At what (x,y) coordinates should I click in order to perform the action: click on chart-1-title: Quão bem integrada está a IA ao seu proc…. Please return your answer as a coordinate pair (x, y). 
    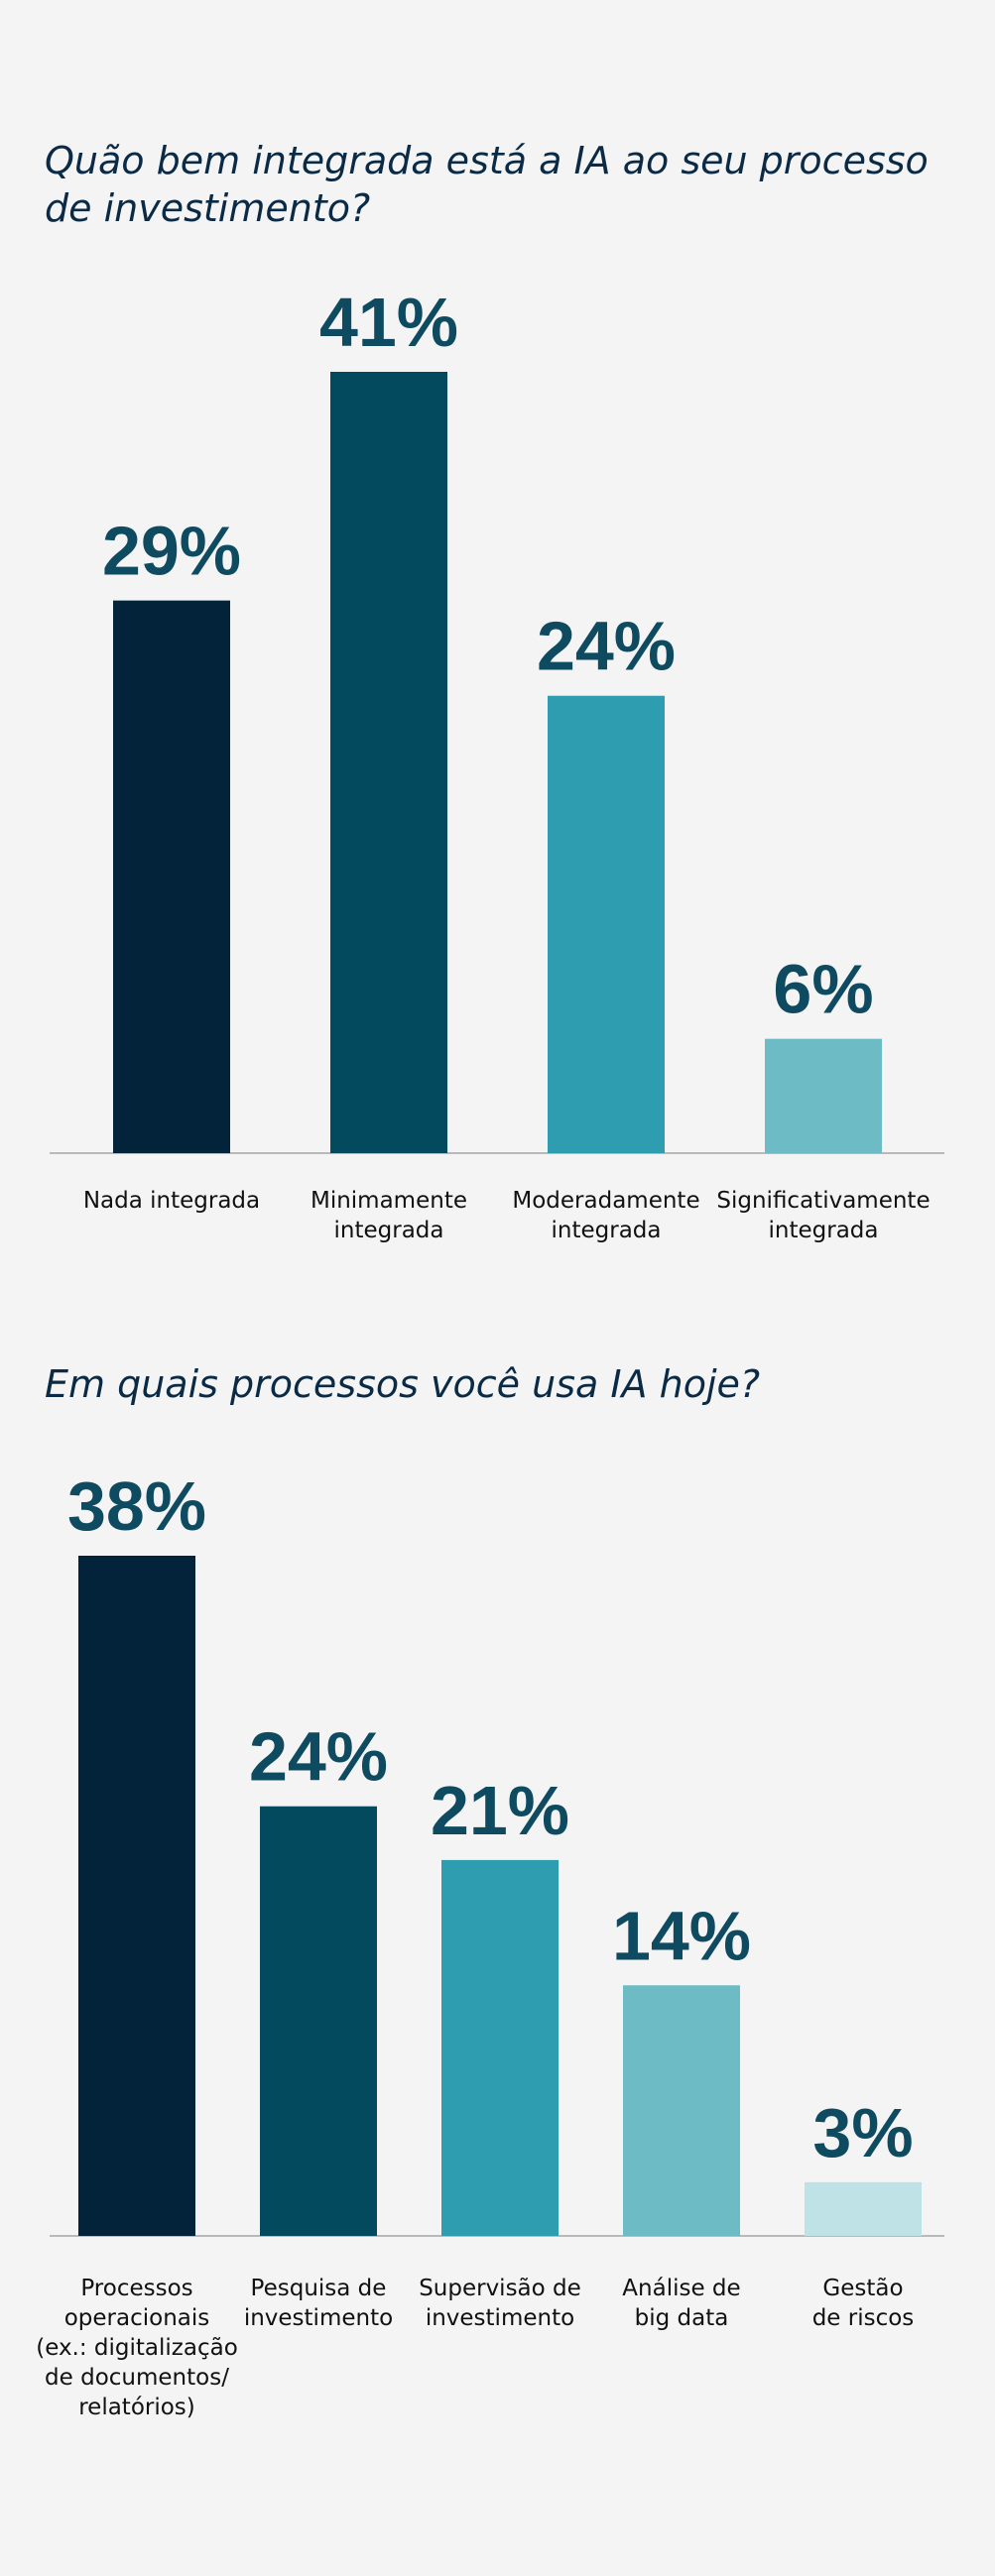
    Looking at the image, I should click on (487, 185).